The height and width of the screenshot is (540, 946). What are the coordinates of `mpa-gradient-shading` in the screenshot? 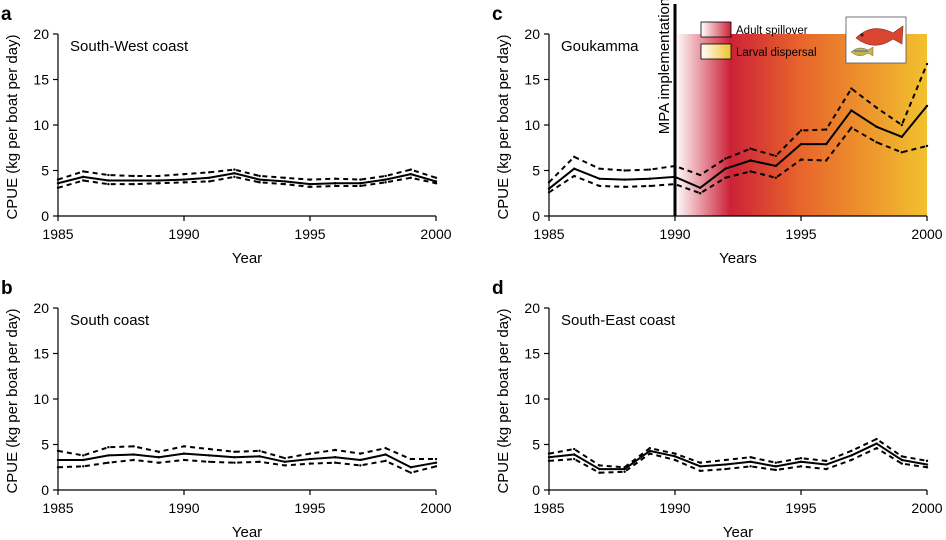 It's located at (801, 125).